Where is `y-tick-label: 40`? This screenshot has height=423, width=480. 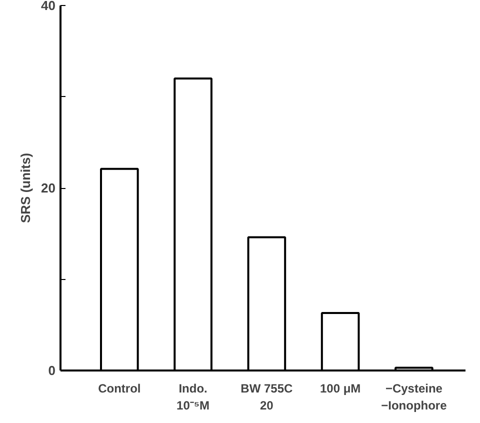
y-tick-label: 40 is located at coordinates (48, 6).